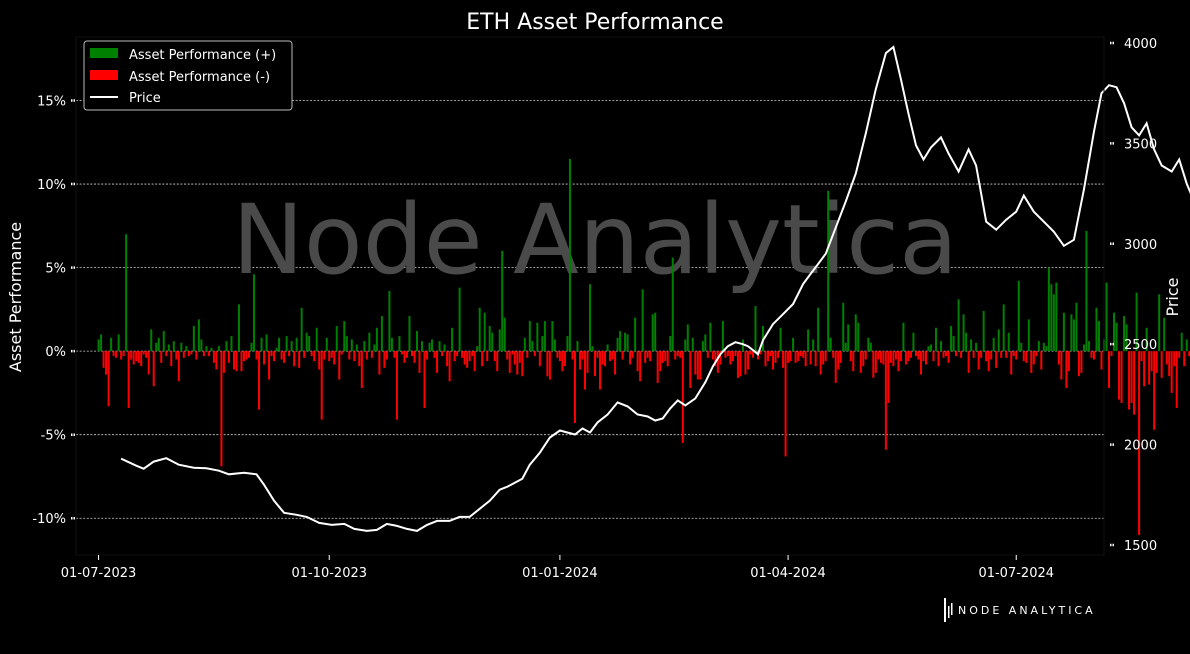 The image size is (1190, 654). I want to click on y-right-tick-label: 1500, so click(1140, 546).